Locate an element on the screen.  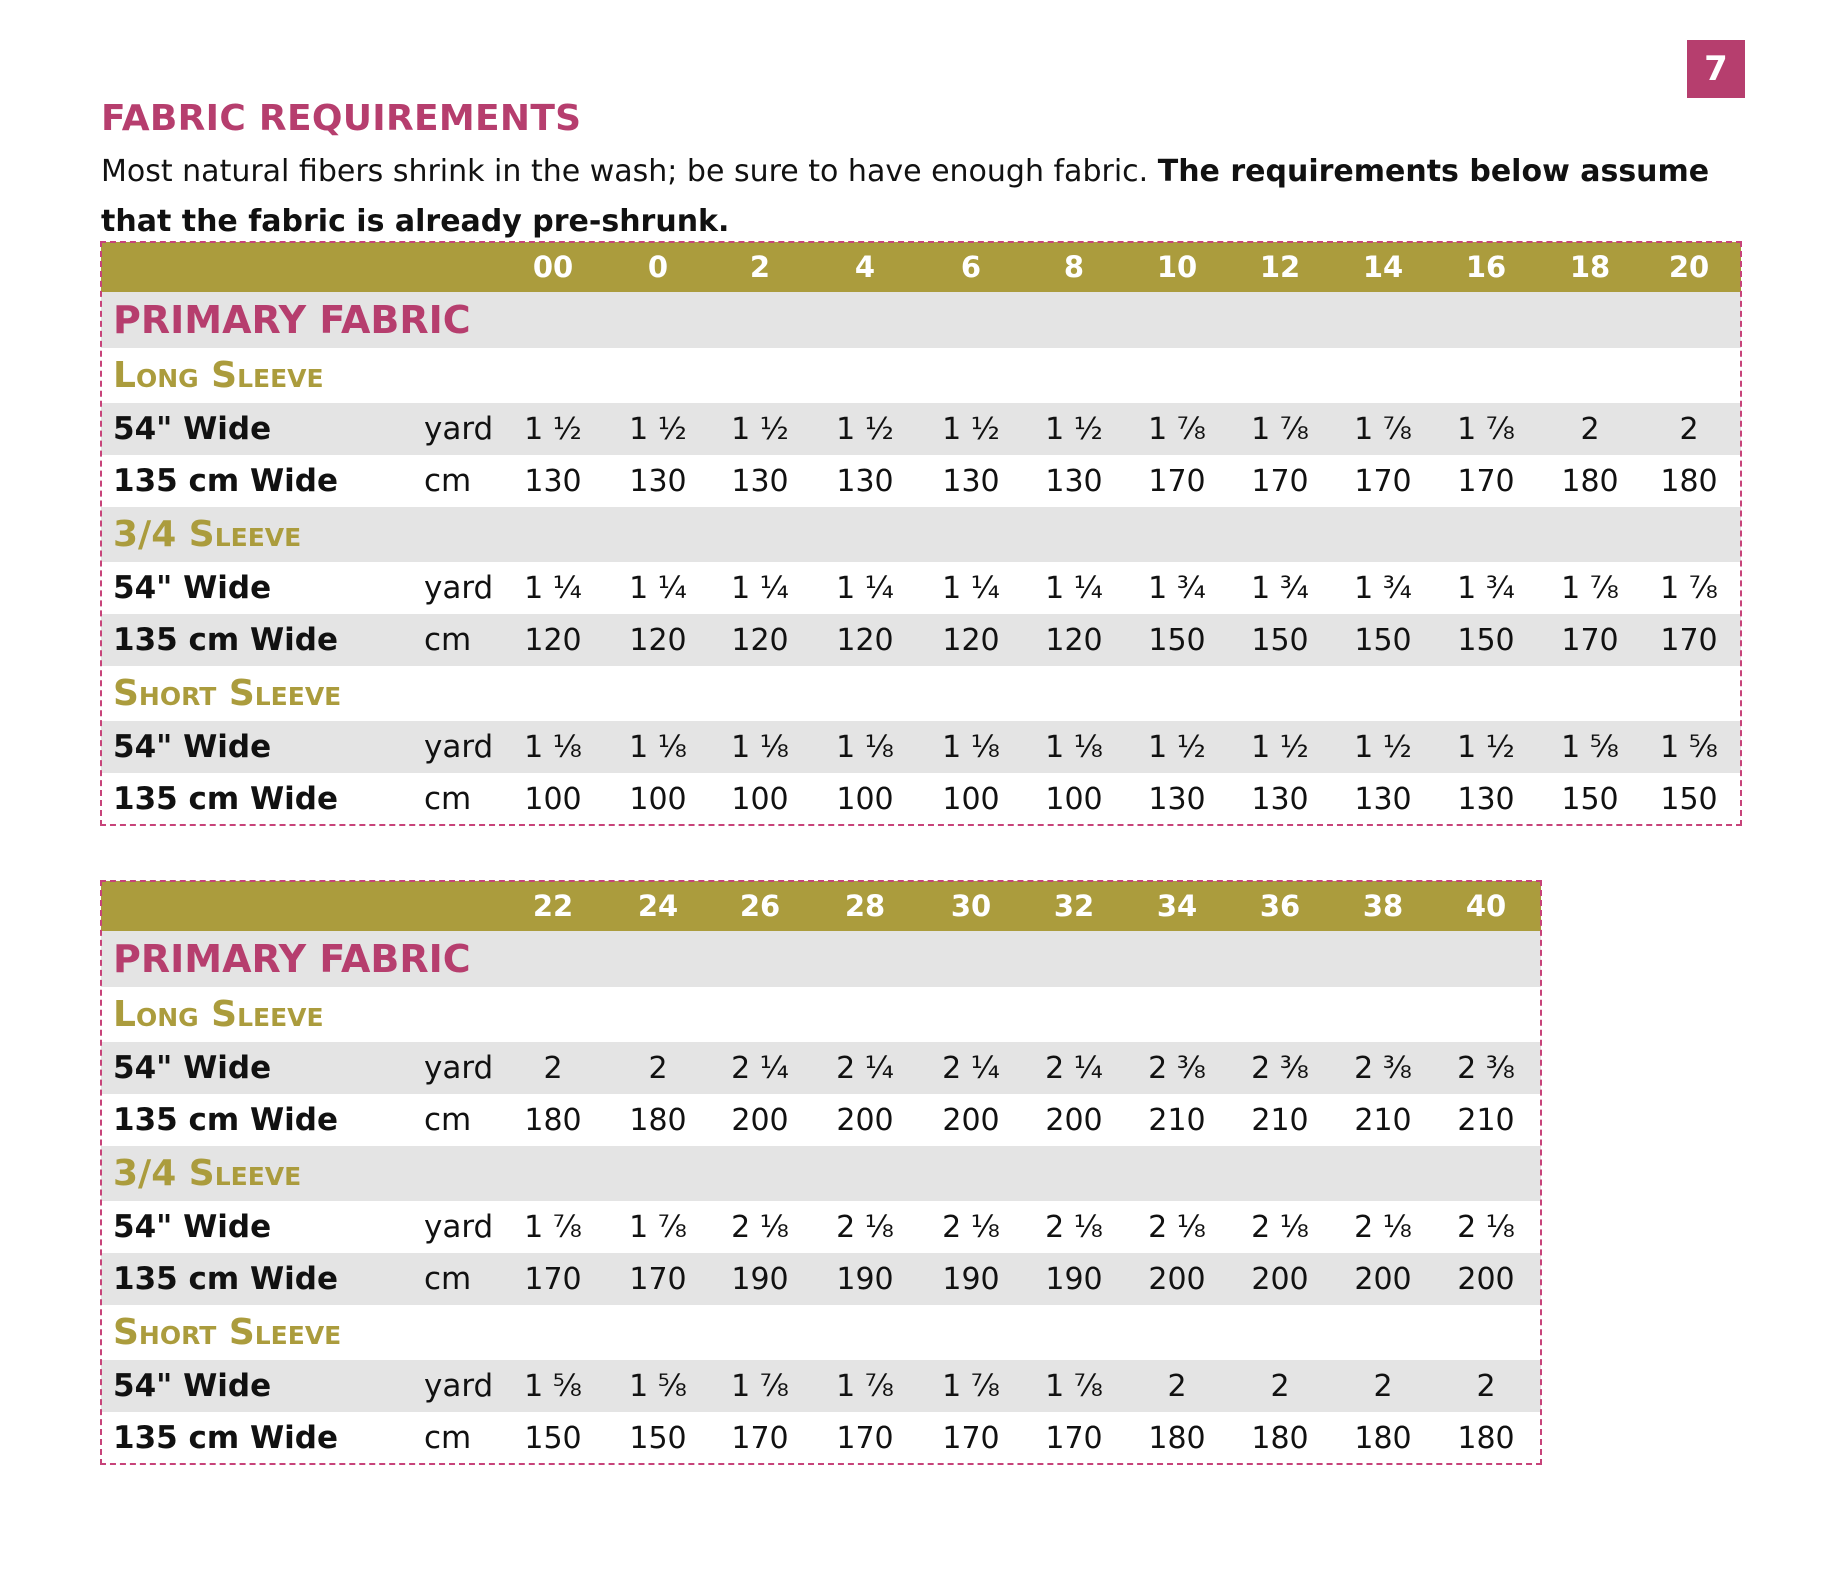
page-number: 7 is located at coordinates (1716, 69).